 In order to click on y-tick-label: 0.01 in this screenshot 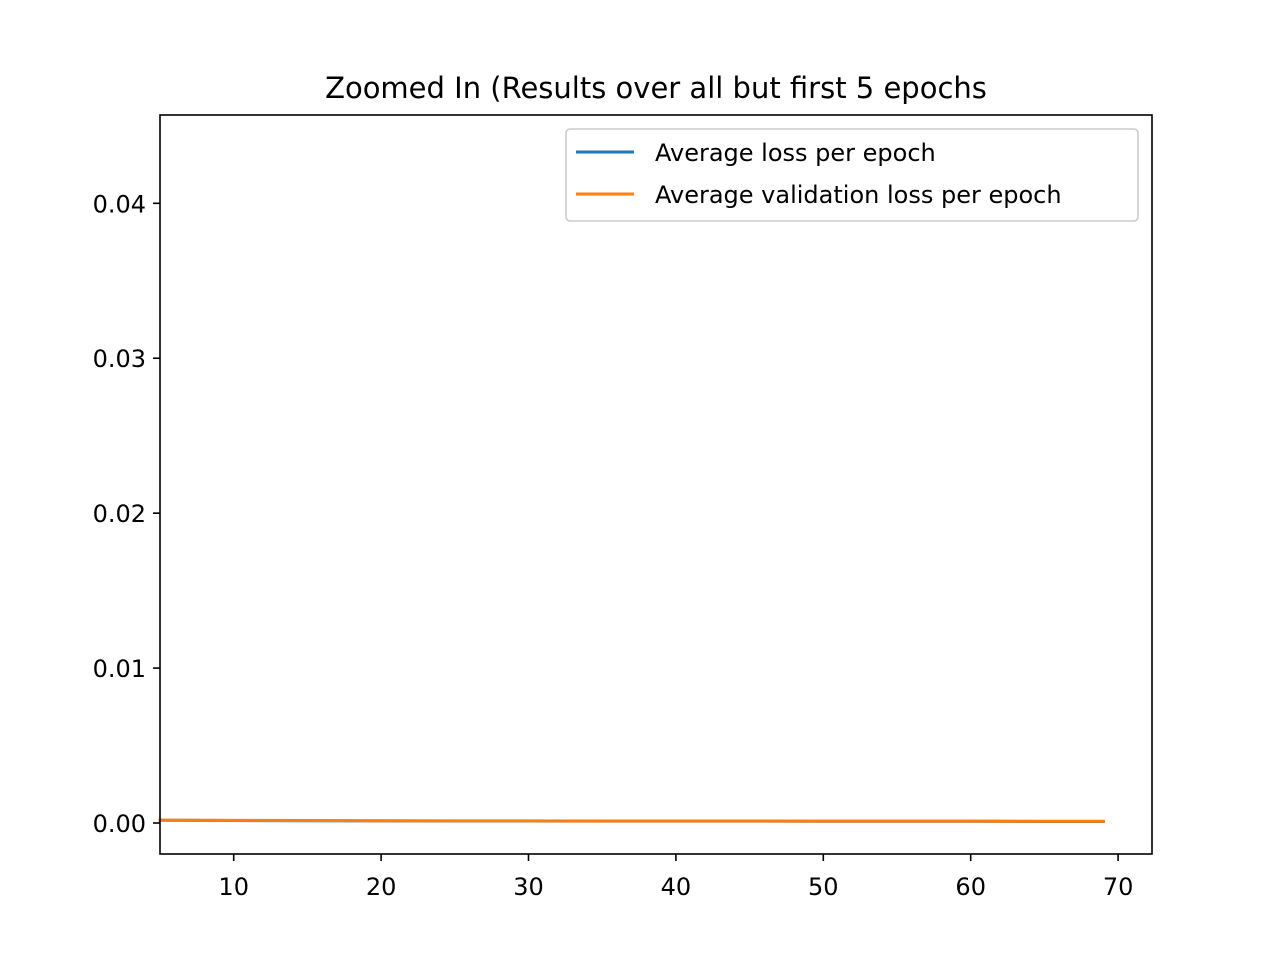, I will do `click(119, 669)`.